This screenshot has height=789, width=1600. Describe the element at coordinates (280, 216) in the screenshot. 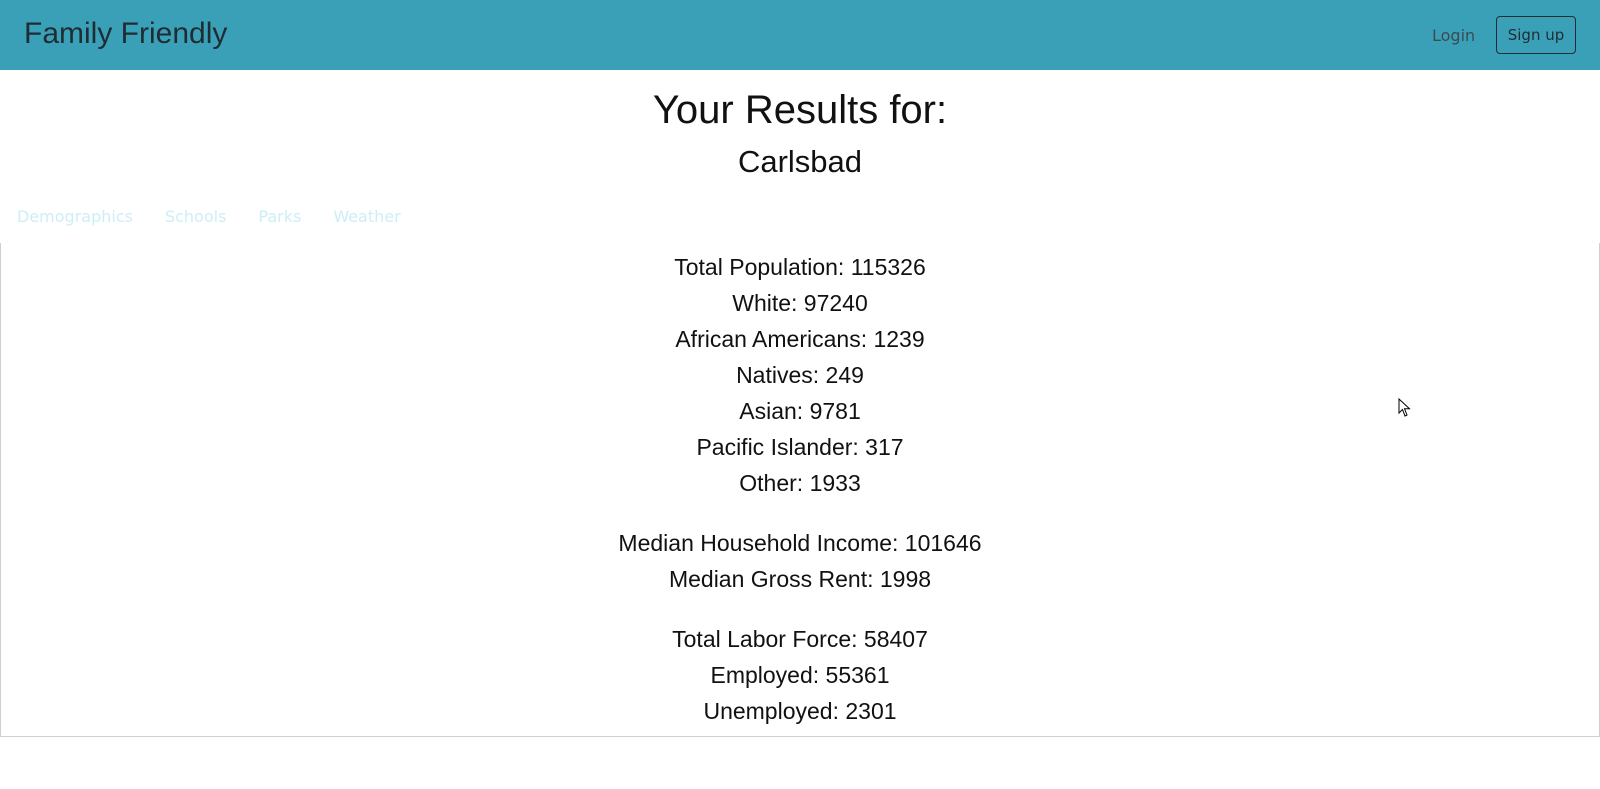

I see `tab-parks: Parks` at that location.